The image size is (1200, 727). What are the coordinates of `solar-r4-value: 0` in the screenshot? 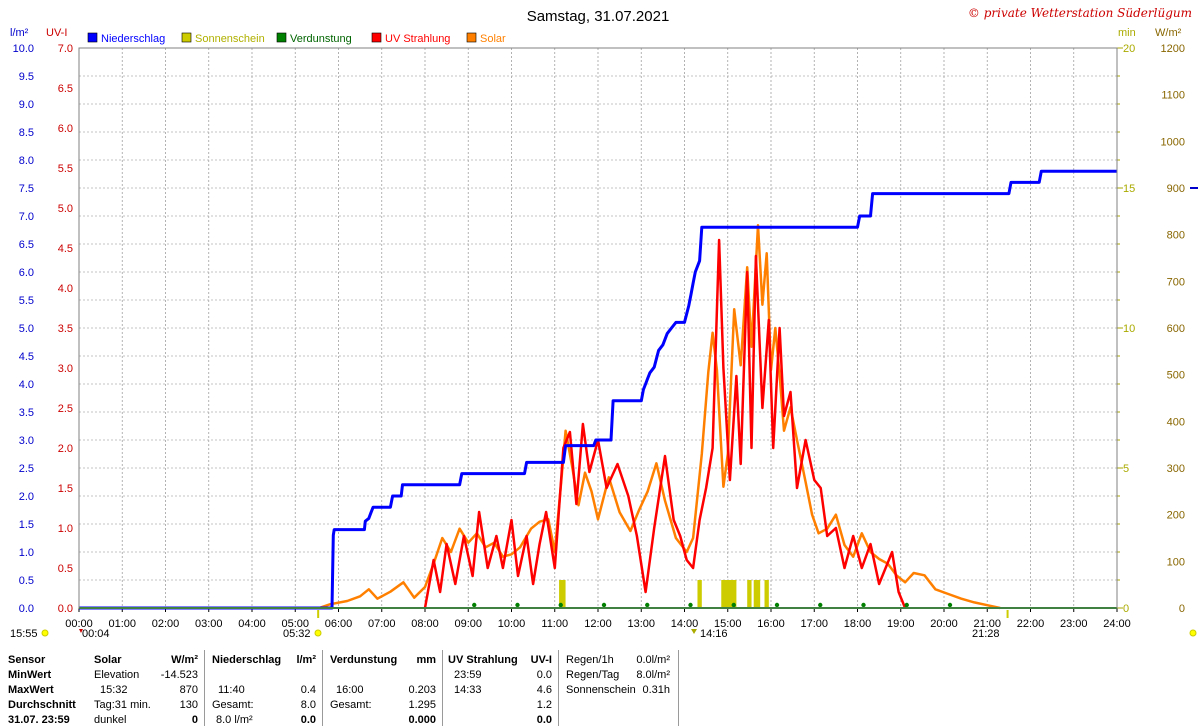 It's located at (194, 720).